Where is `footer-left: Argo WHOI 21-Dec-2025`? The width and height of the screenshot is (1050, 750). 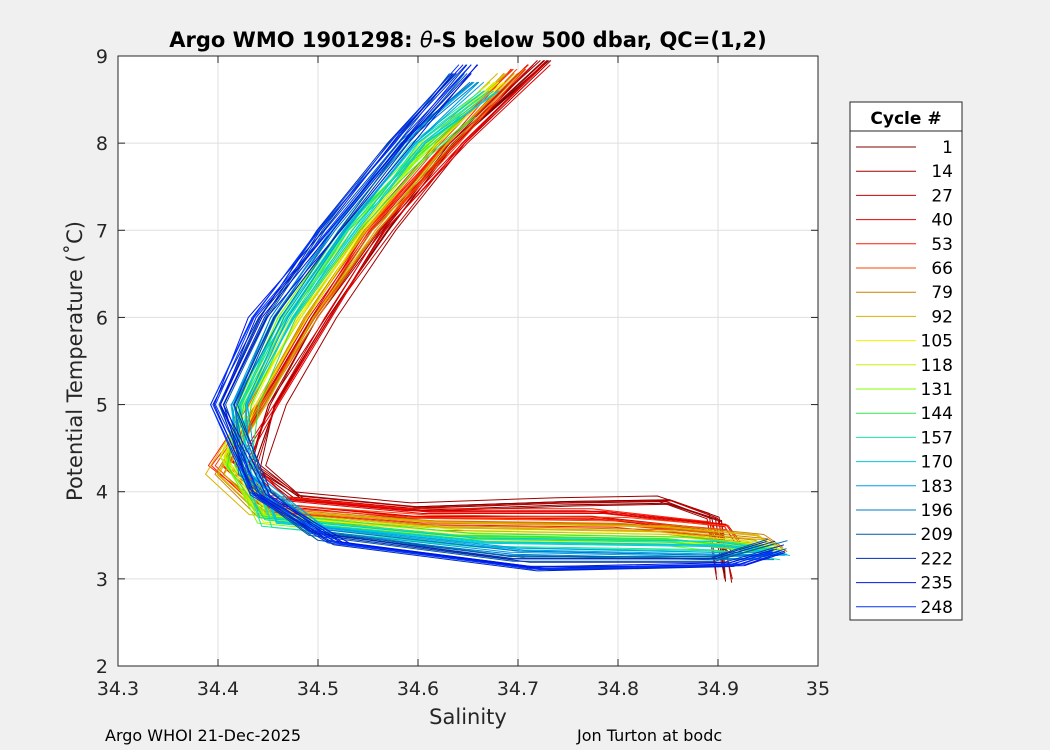
footer-left: Argo WHOI 21-Dec-2025 is located at coordinates (203, 735).